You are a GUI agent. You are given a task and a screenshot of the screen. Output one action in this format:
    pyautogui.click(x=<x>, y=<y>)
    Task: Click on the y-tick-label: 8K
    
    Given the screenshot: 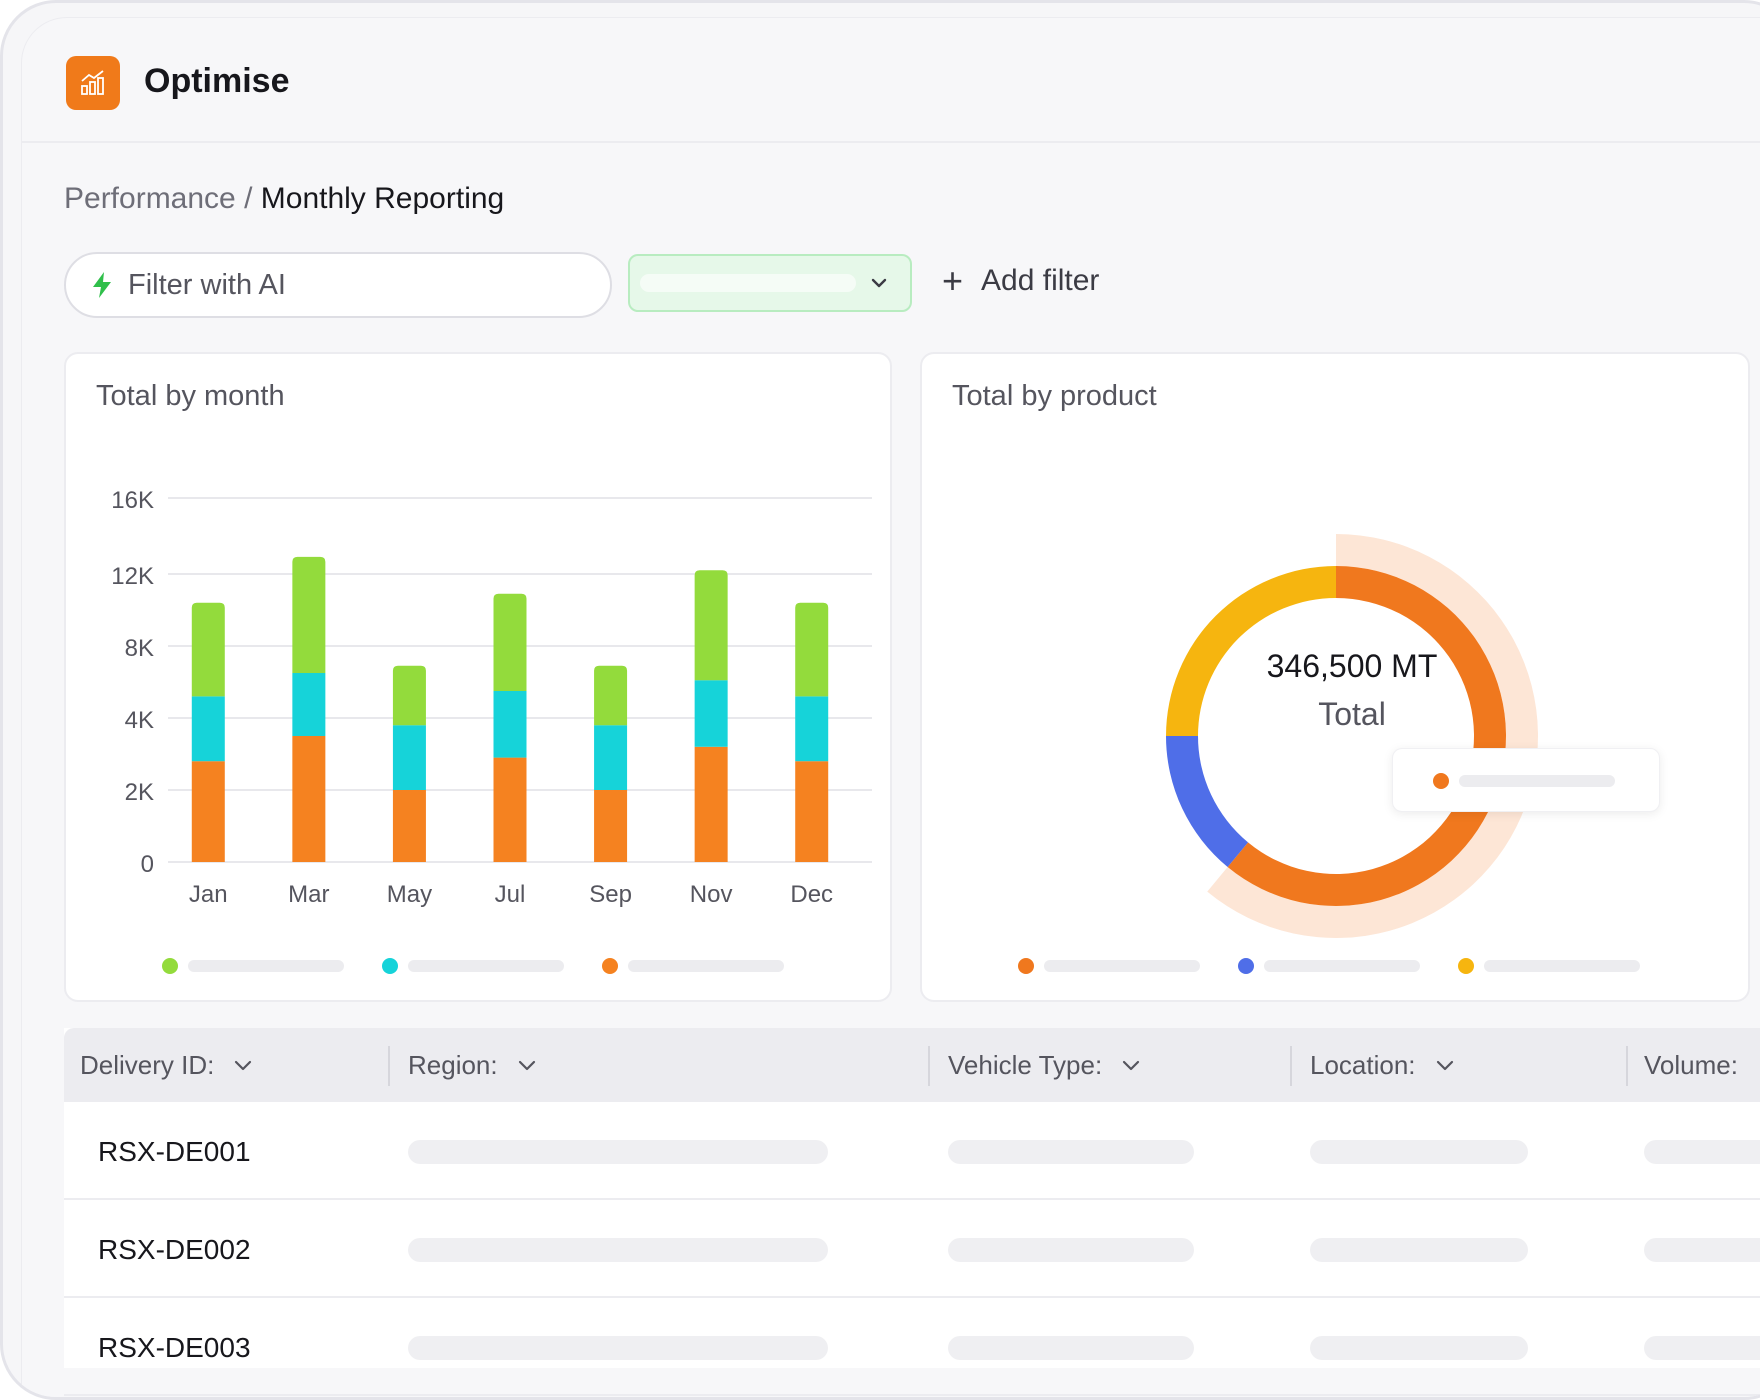 What is the action you would take?
    pyautogui.click(x=139, y=648)
    